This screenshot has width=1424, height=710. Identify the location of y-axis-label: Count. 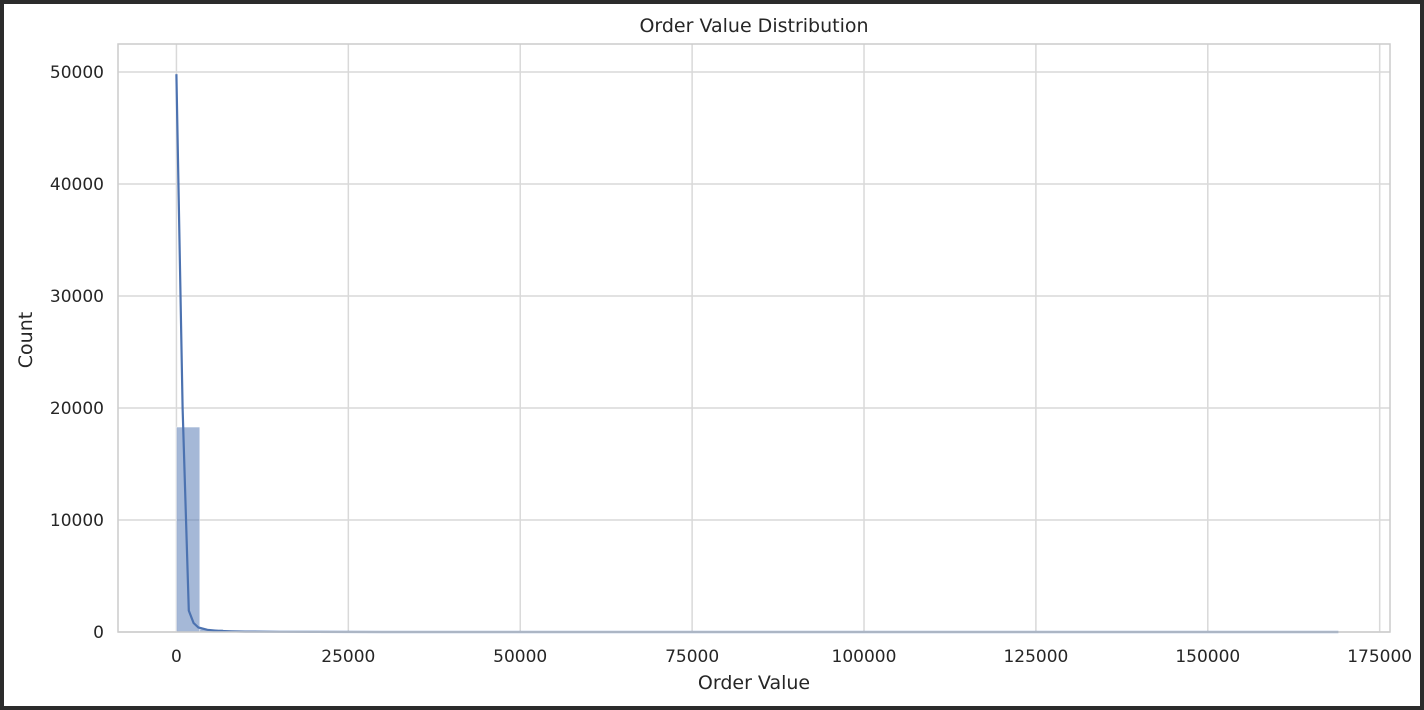
(26, 340).